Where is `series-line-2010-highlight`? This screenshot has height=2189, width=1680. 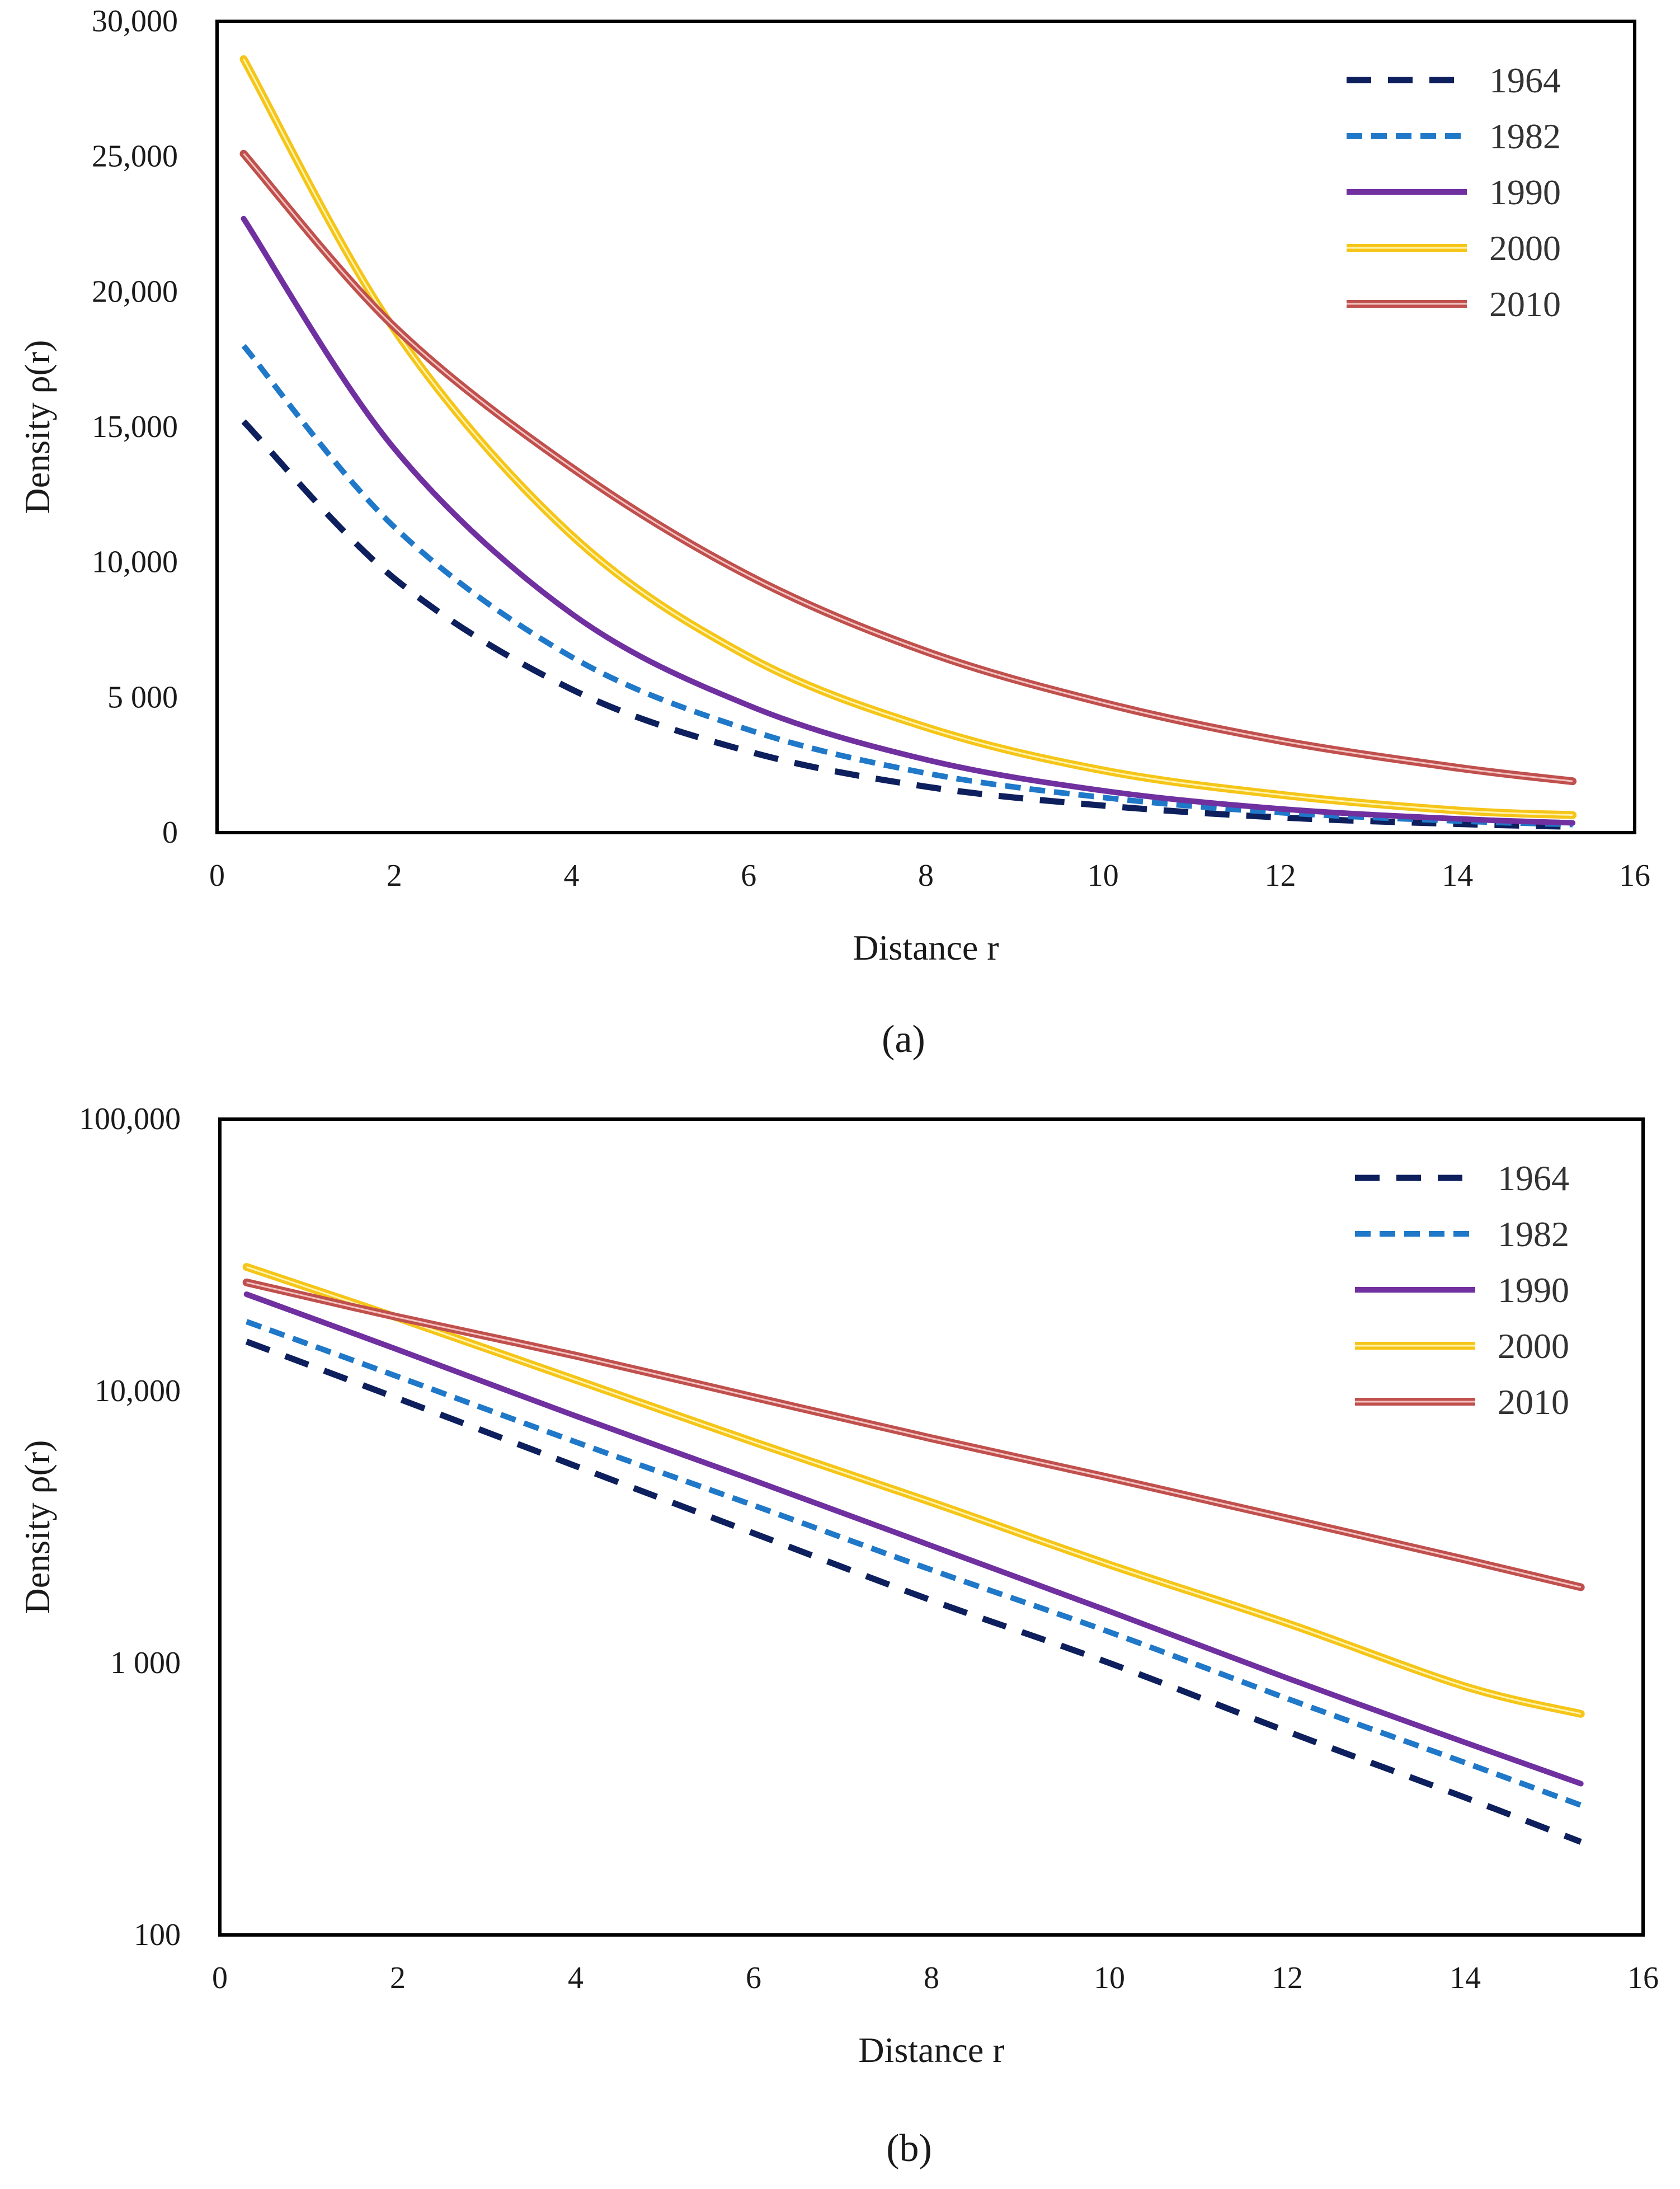 series-line-2010-highlight is located at coordinates (914, 1434).